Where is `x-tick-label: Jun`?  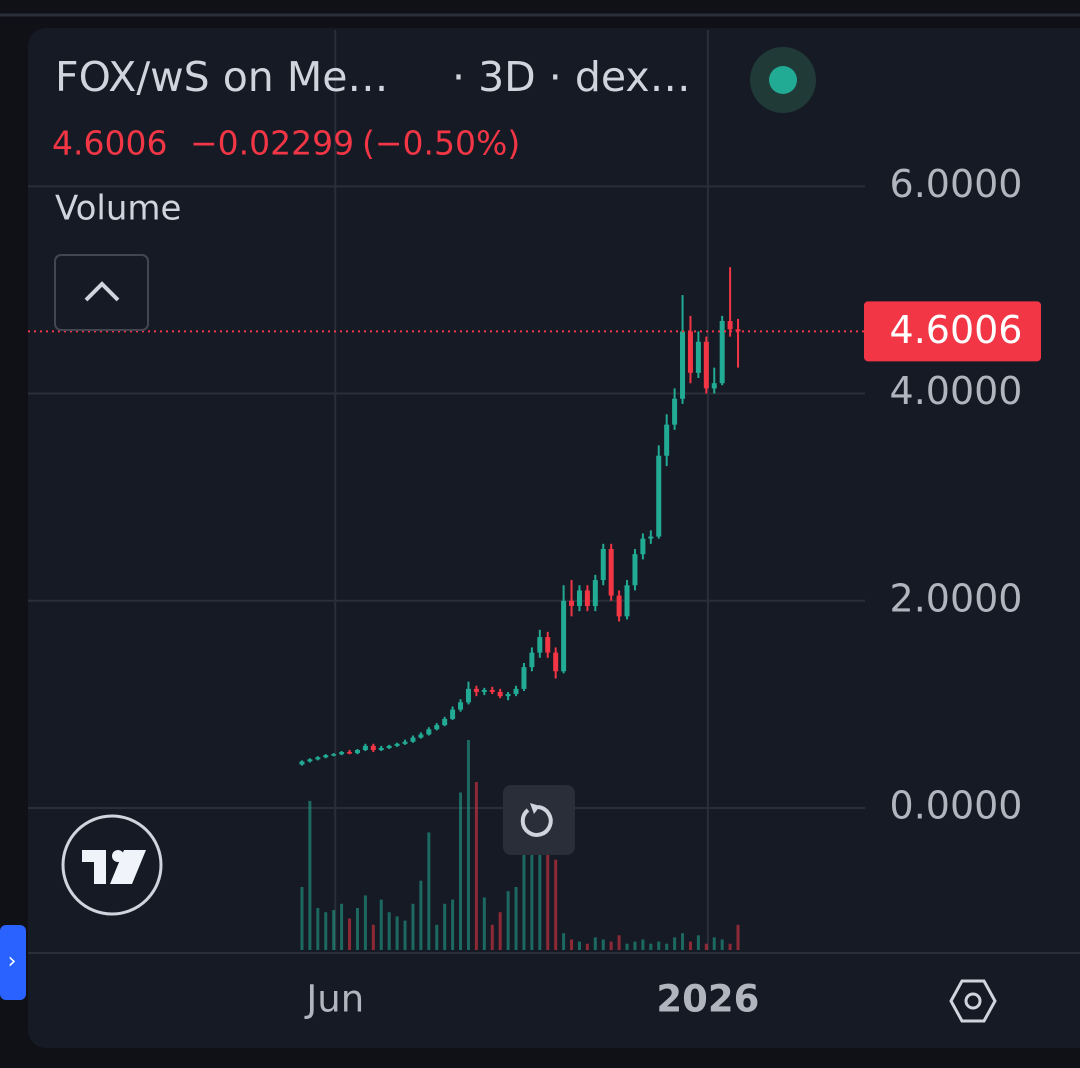 x-tick-label: Jun is located at coordinates (334, 999).